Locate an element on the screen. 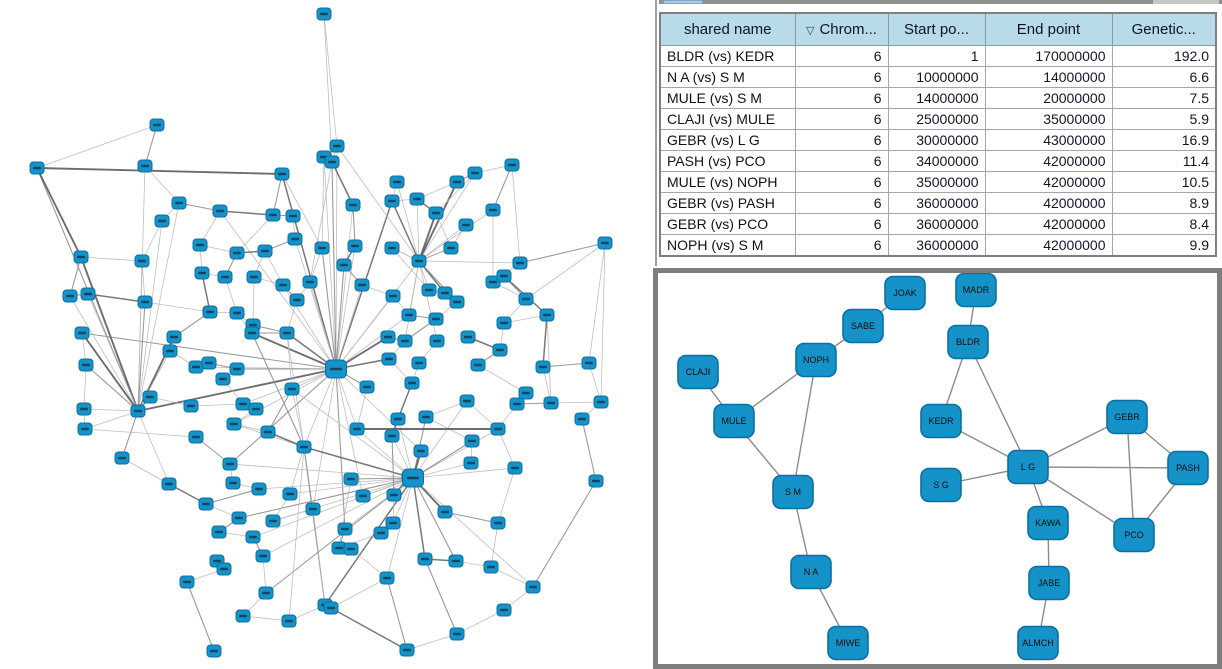 This screenshot has width=1222, height=669. subnetwork-node-jabe: JABE is located at coordinates (1049, 583).